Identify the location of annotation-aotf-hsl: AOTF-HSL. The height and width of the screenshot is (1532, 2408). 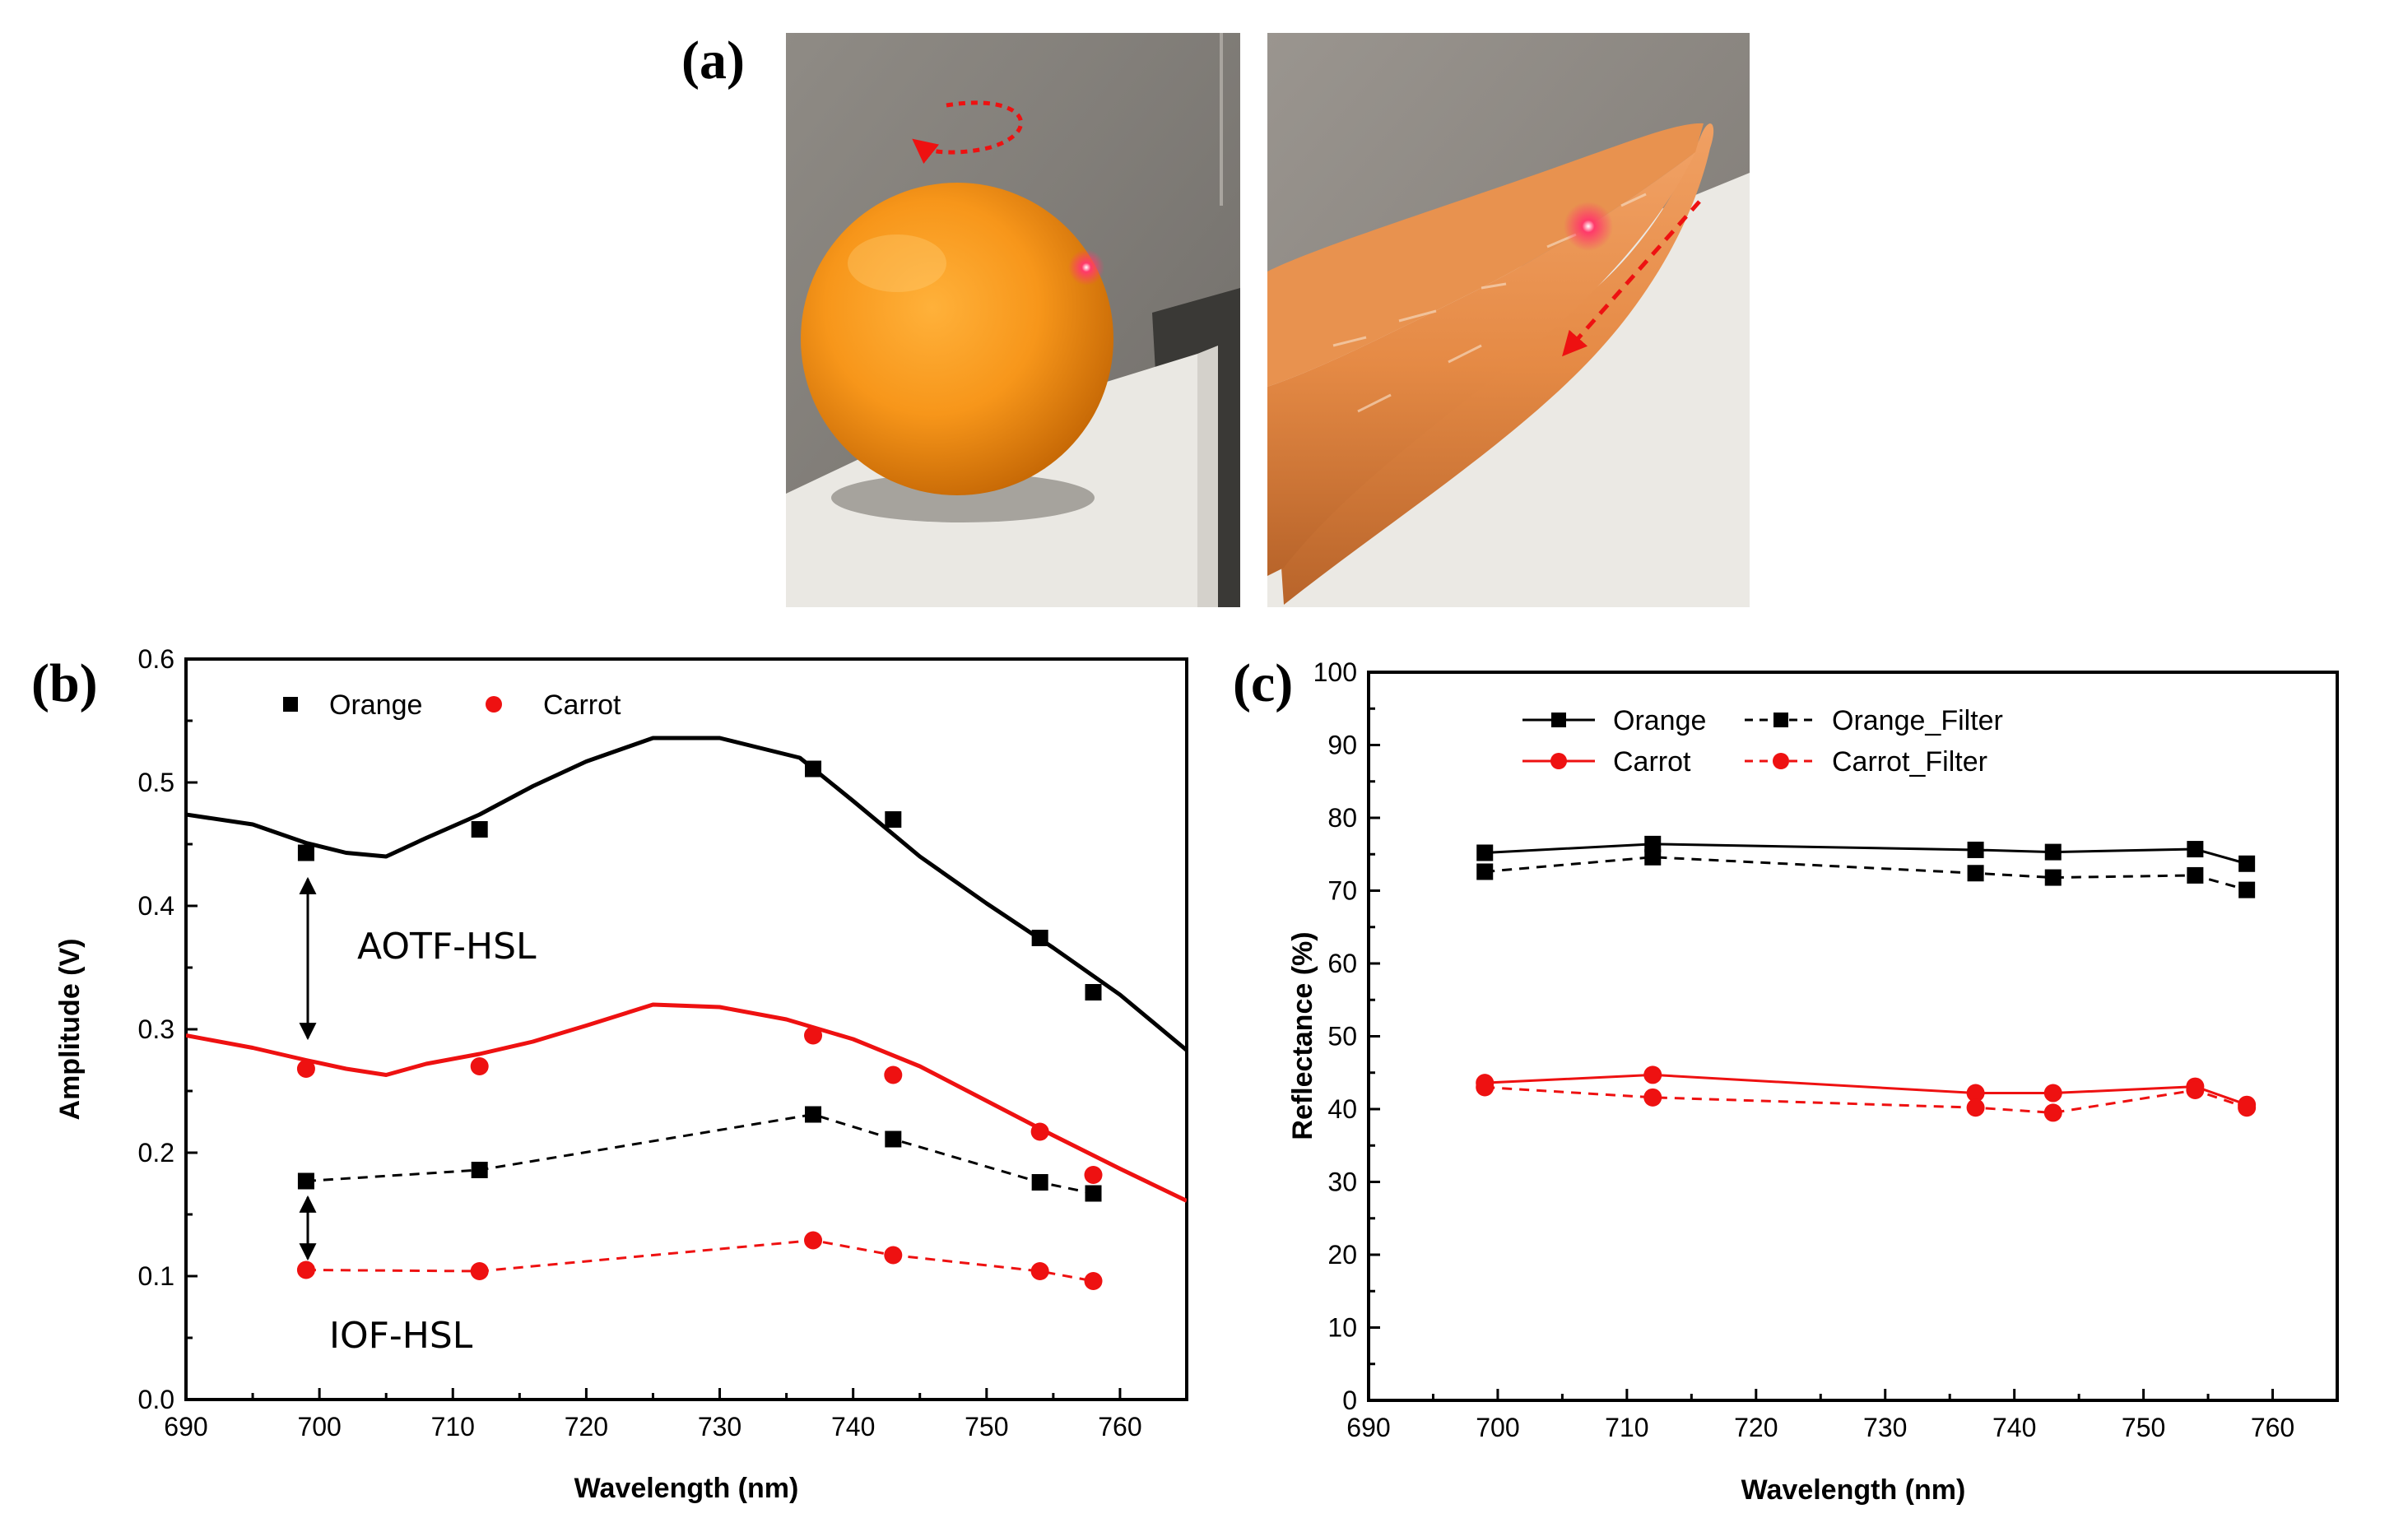
(447, 947).